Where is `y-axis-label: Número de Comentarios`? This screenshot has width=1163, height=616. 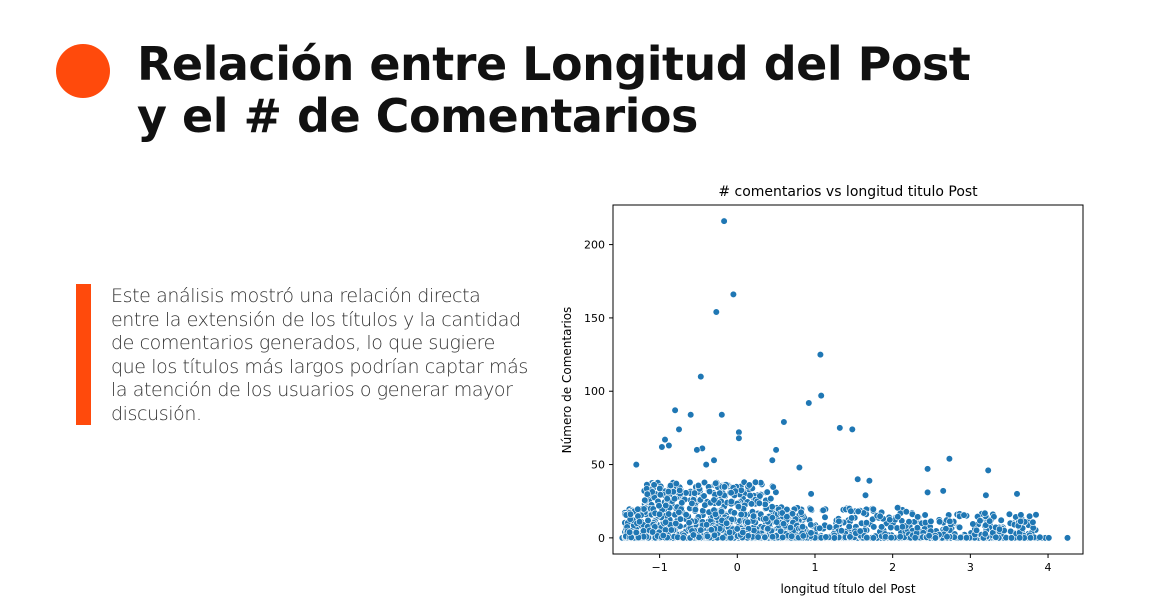 y-axis-label: Número de Comentarios is located at coordinates (567, 380).